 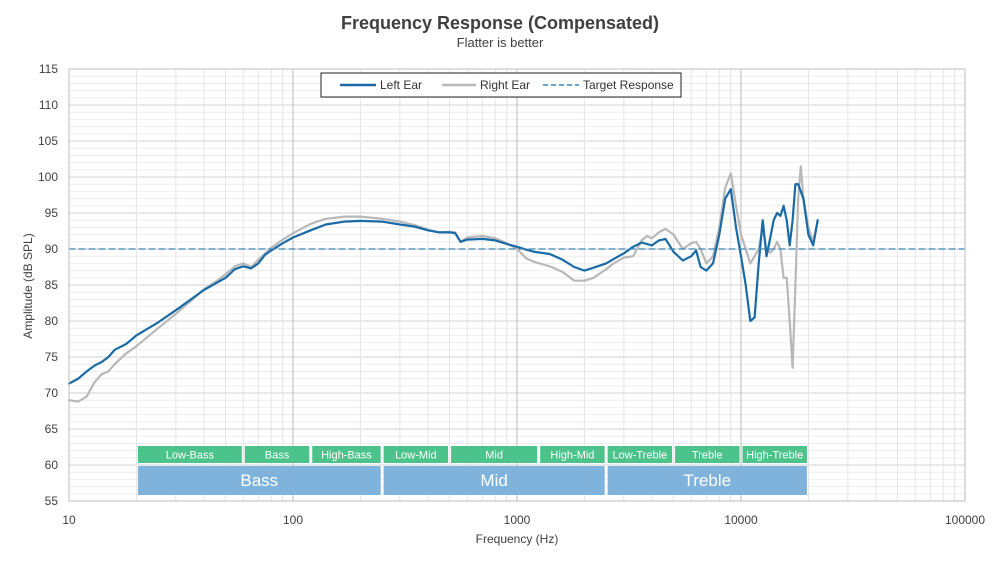 I want to click on x-tick-label: 1000, so click(x=517, y=520).